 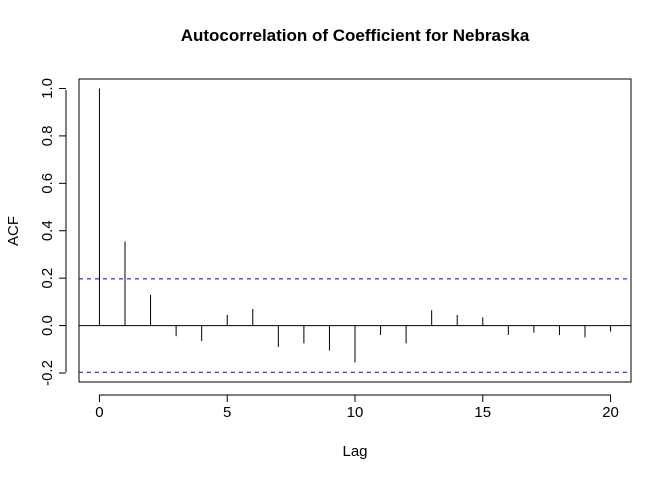 What do you see at coordinates (47, 373) in the screenshot?
I see `y-tick-label: -0.2` at bounding box center [47, 373].